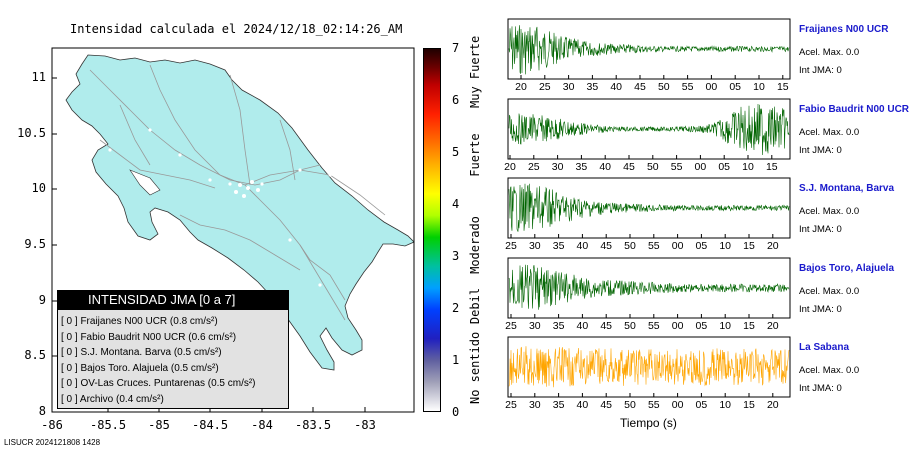 The image size is (910, 460). I want to click on legend-item: [ 0 ] Archivo (0.4 cm/s²), so click(112, 399).